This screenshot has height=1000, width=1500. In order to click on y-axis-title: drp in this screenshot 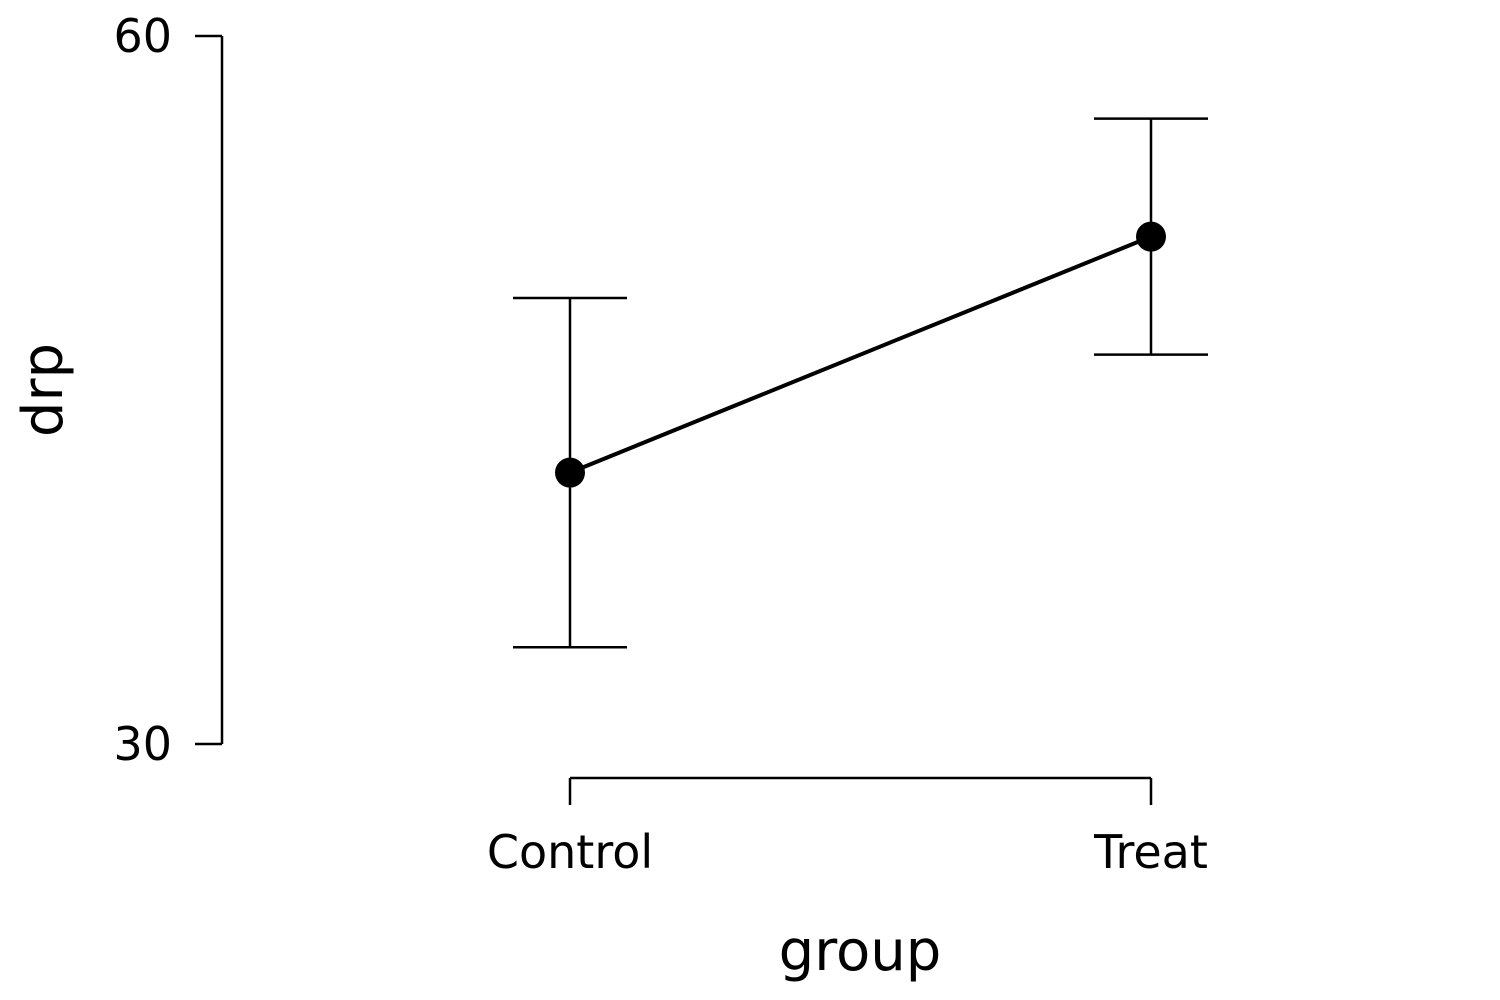, I will do `click(43, 390)`.